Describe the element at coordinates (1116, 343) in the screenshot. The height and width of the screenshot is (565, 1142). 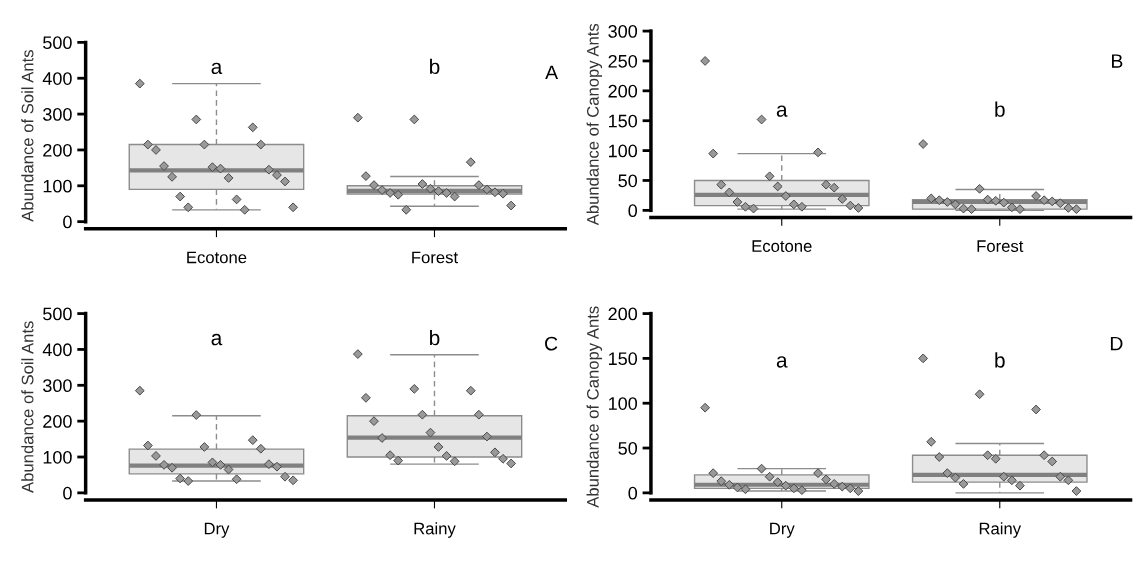
I see `annotation: D` at that location.